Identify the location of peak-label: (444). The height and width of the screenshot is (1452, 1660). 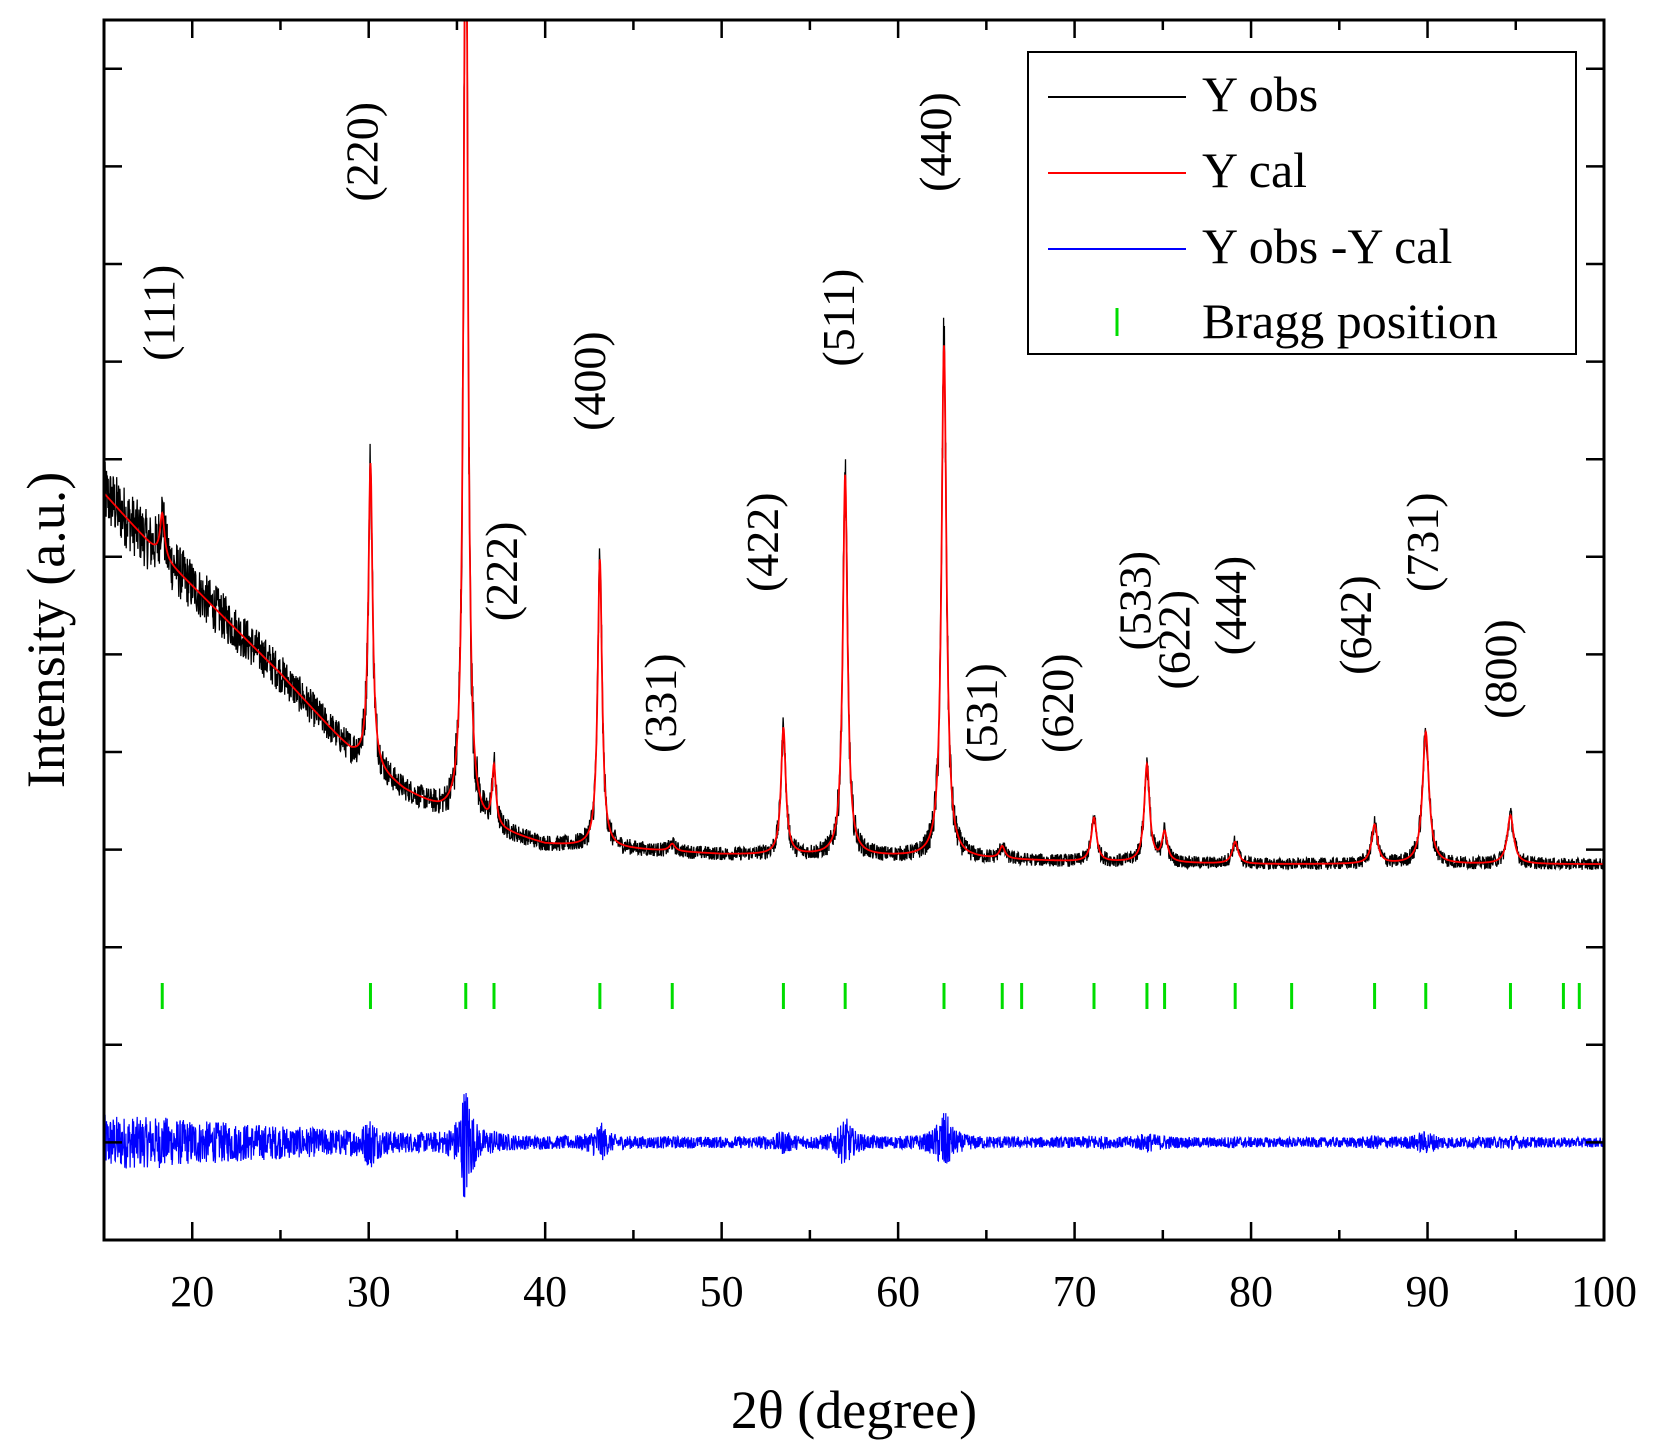
(1230, 606).